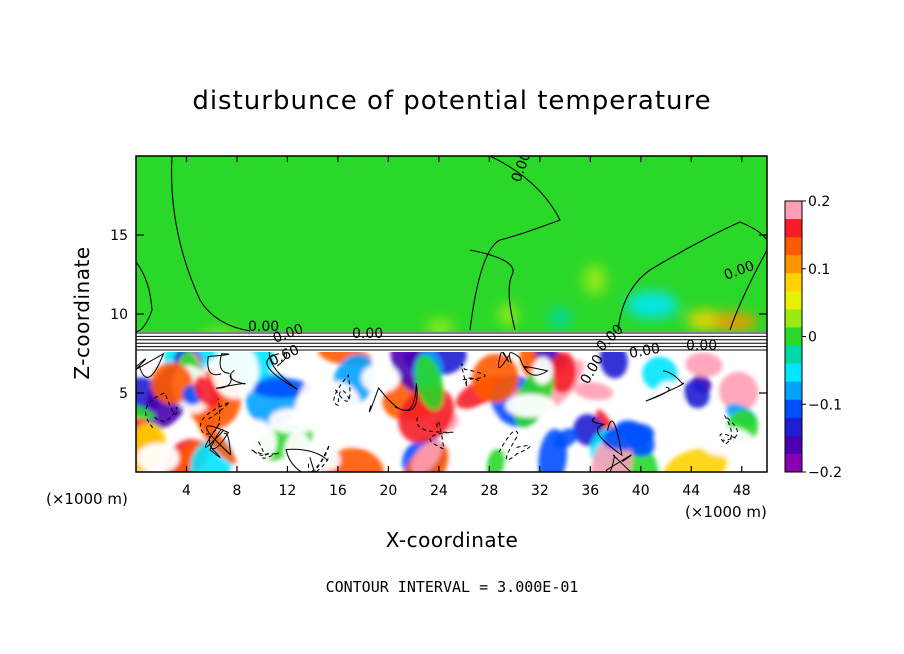 This screenshot has width=904, height=654. What do you see at coordinates (451, 411) in the screenshot?
I see `turbulent-layer` at bounding box center [451, 411].